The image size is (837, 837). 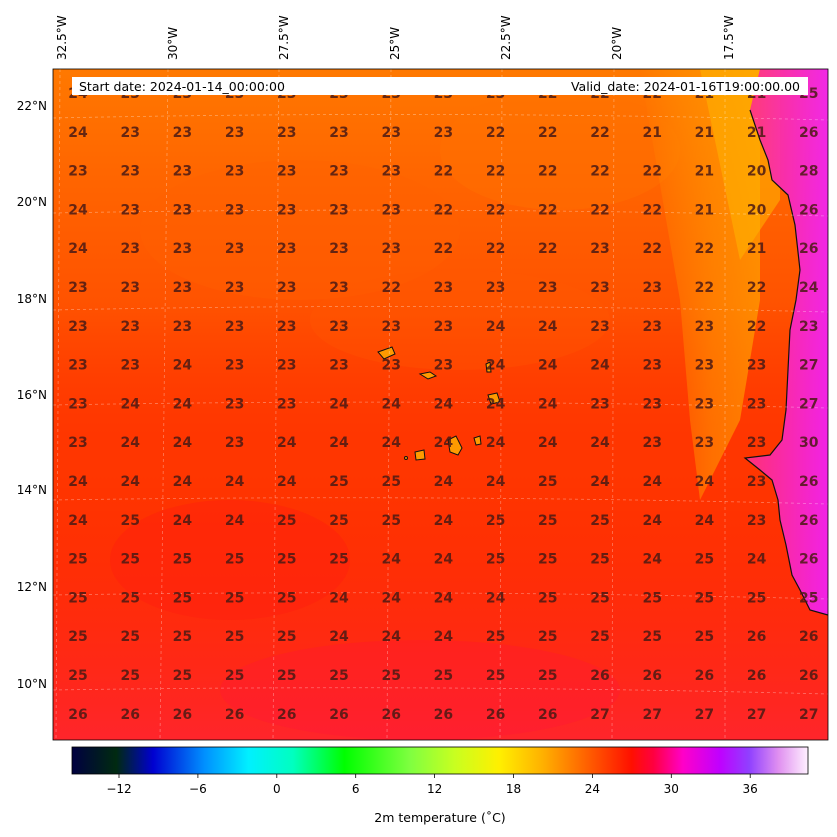 I want to click on grid-value: 30, so click(x=809, y=443).